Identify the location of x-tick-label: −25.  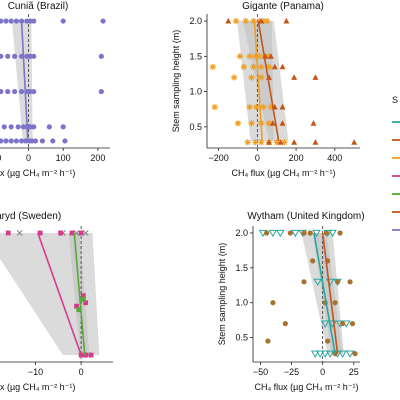
(291, 372).